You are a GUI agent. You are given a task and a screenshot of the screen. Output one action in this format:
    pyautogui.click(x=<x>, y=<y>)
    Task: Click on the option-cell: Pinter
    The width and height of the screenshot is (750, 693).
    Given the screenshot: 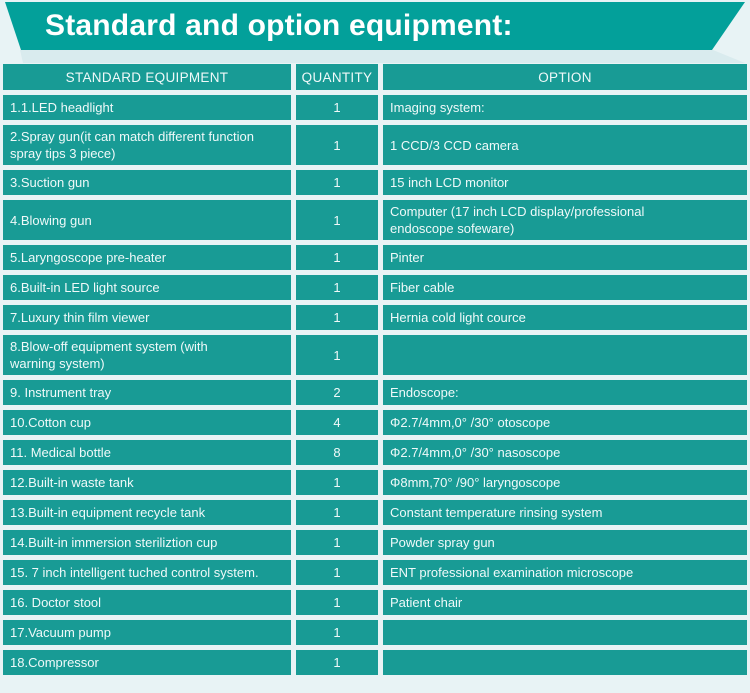 What is the action you would take?
    pyautogui.click(x=565, y=257)
    